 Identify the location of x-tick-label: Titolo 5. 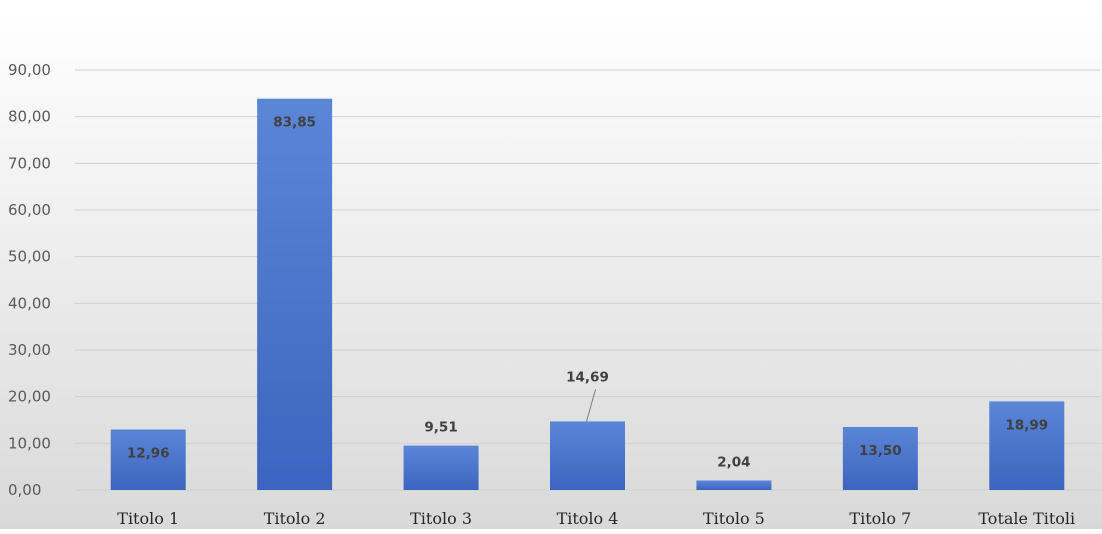
(734, 518).